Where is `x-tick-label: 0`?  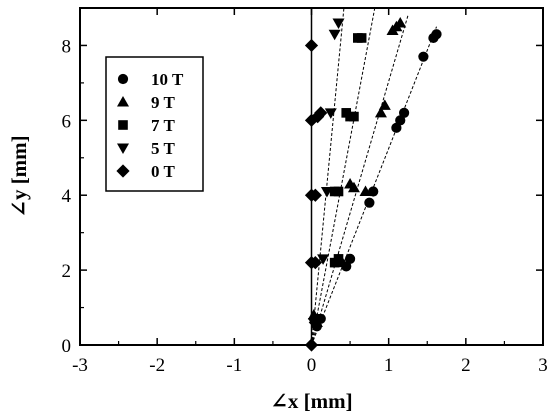 x-tick-label: 0 is located at coordinates (312, 365).